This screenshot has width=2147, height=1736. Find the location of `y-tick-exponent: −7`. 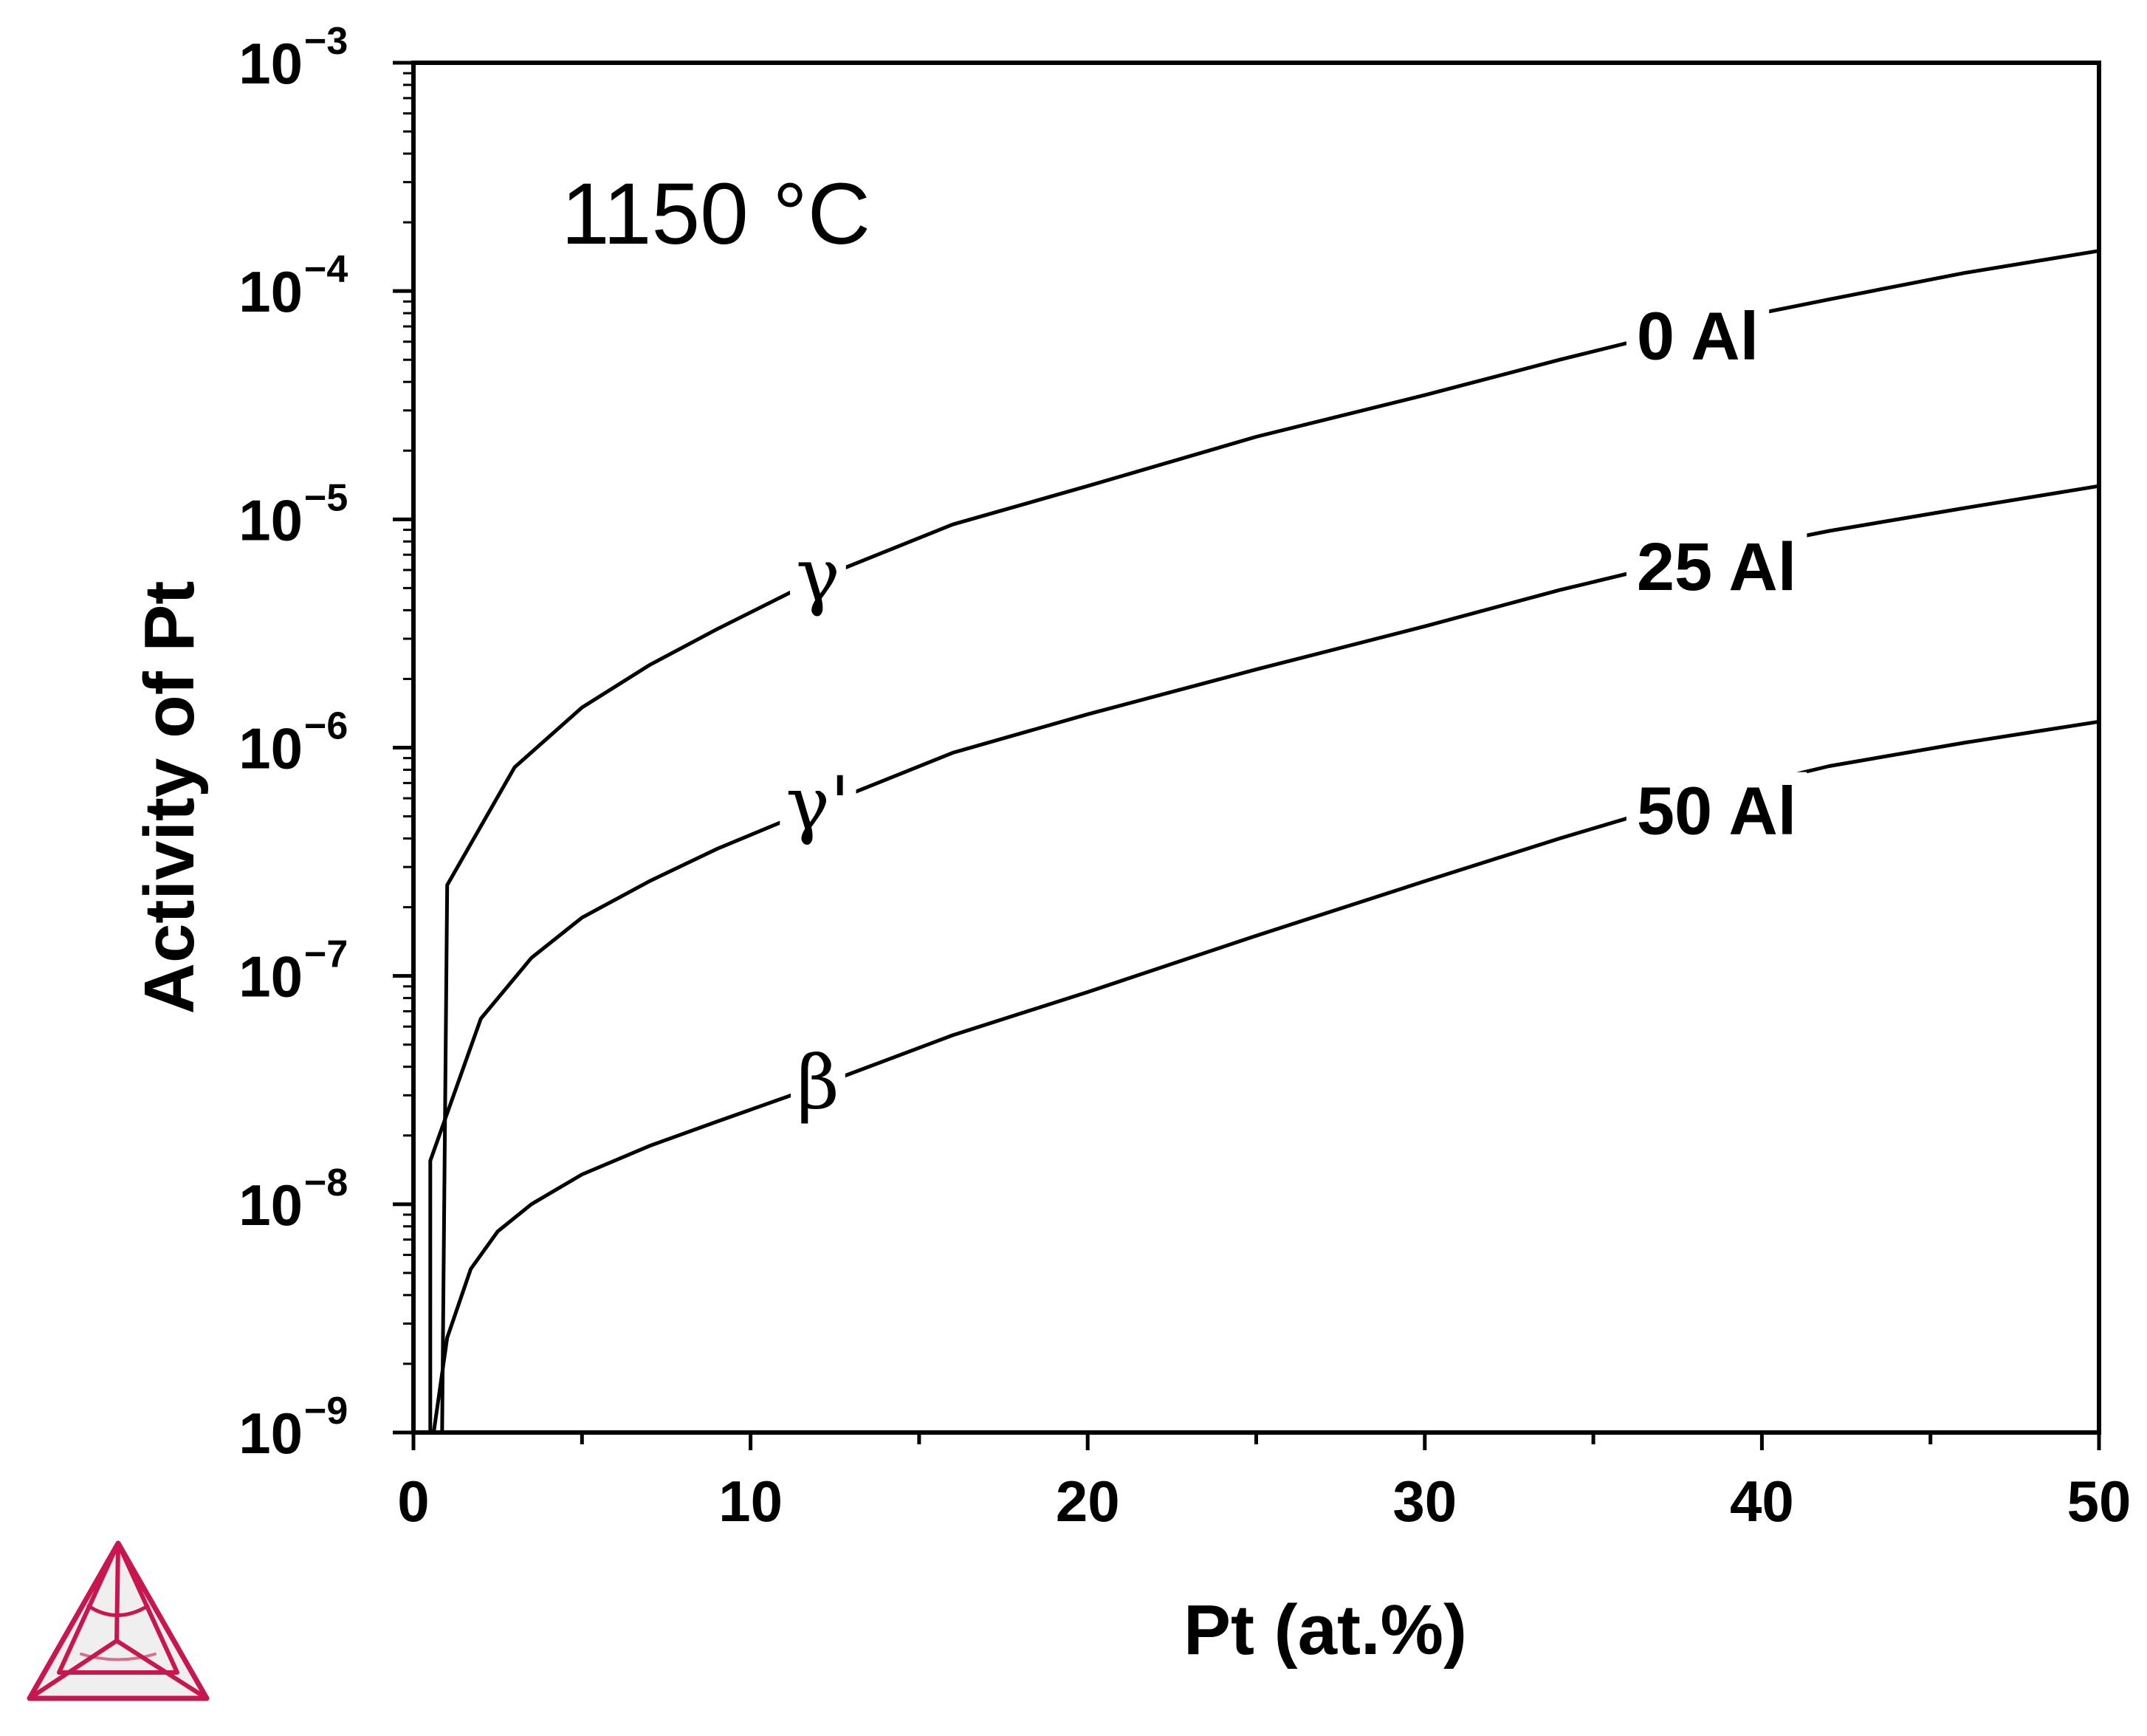

y-tick-exponent: −7 is located at coordinates (326, 954).